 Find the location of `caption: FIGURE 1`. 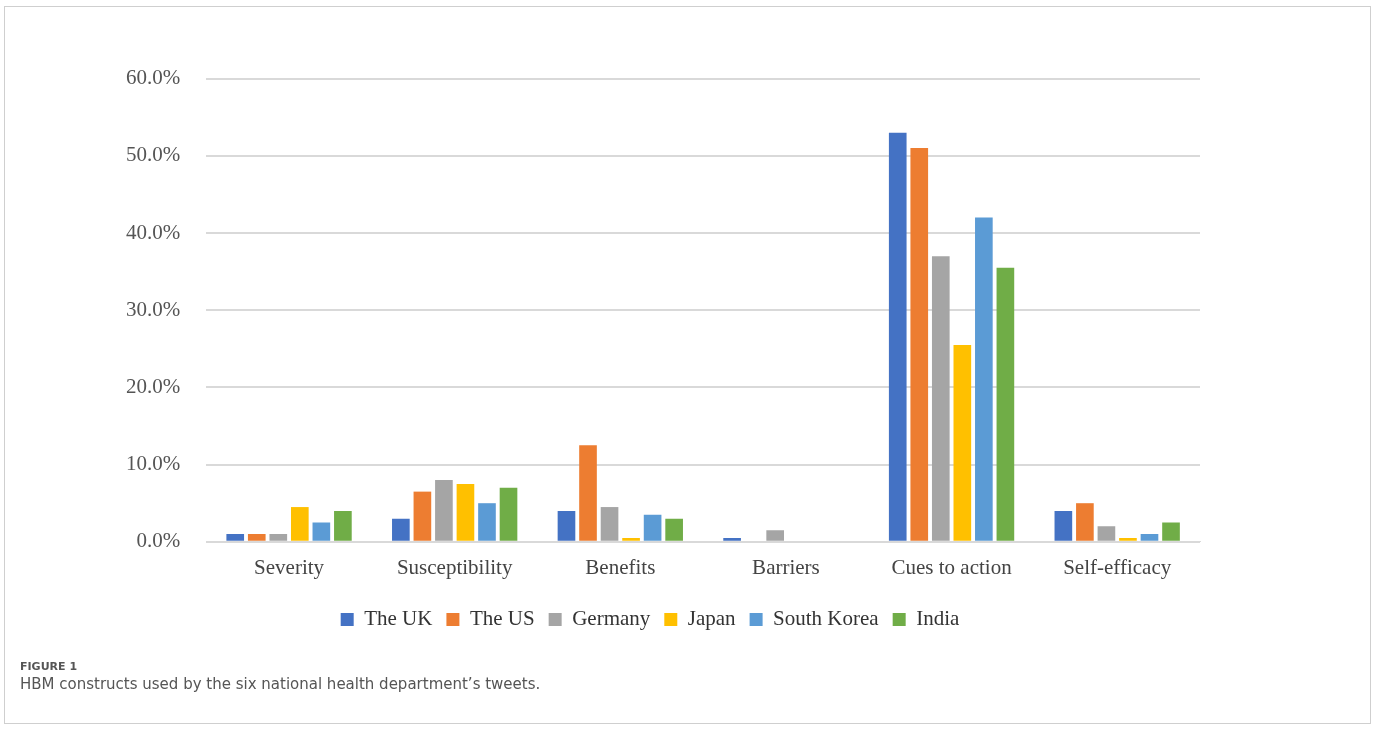

caption: FIGURE 1 is located at coordinates (49, 666).